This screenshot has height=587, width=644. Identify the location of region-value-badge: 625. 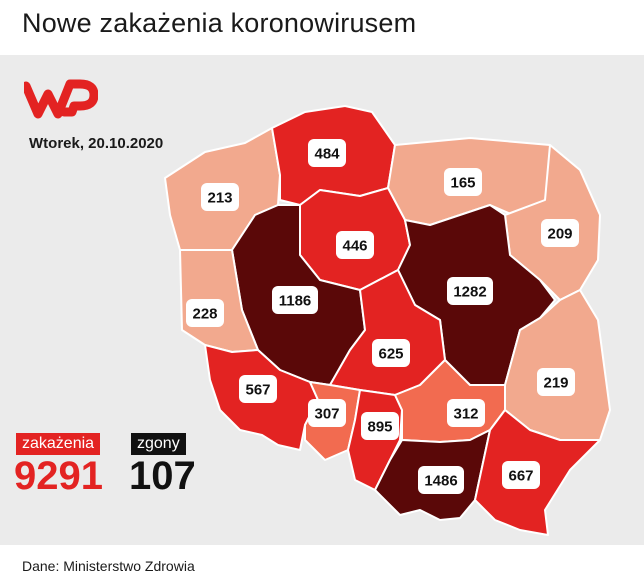
(391, 353).